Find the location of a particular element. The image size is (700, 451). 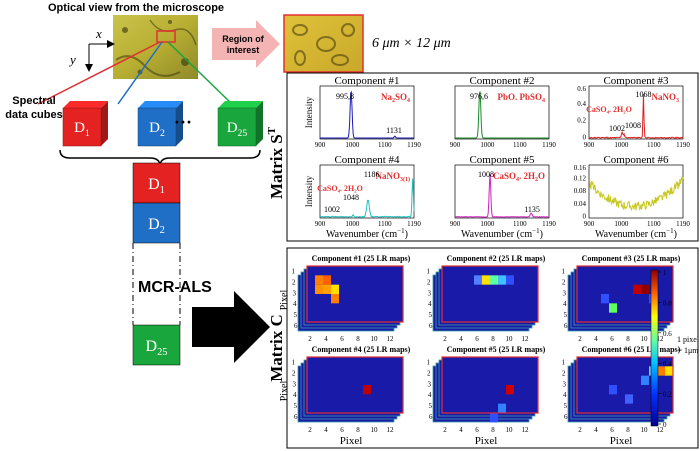

unfolded-stack: D1 D2 D25 is located at coordinates (156, 264).